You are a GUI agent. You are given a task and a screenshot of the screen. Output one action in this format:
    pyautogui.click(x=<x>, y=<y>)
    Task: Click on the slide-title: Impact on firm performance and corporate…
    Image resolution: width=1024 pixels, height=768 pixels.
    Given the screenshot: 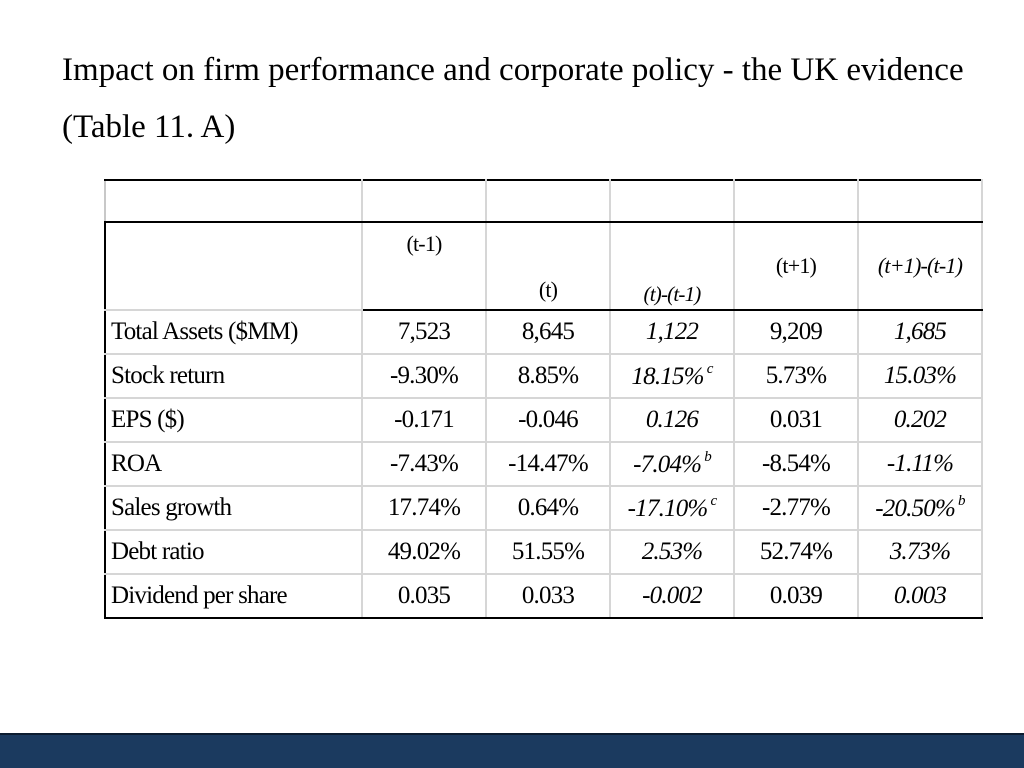 What is the action you would take?
    pyautogui.click(x=513, y=98)
    